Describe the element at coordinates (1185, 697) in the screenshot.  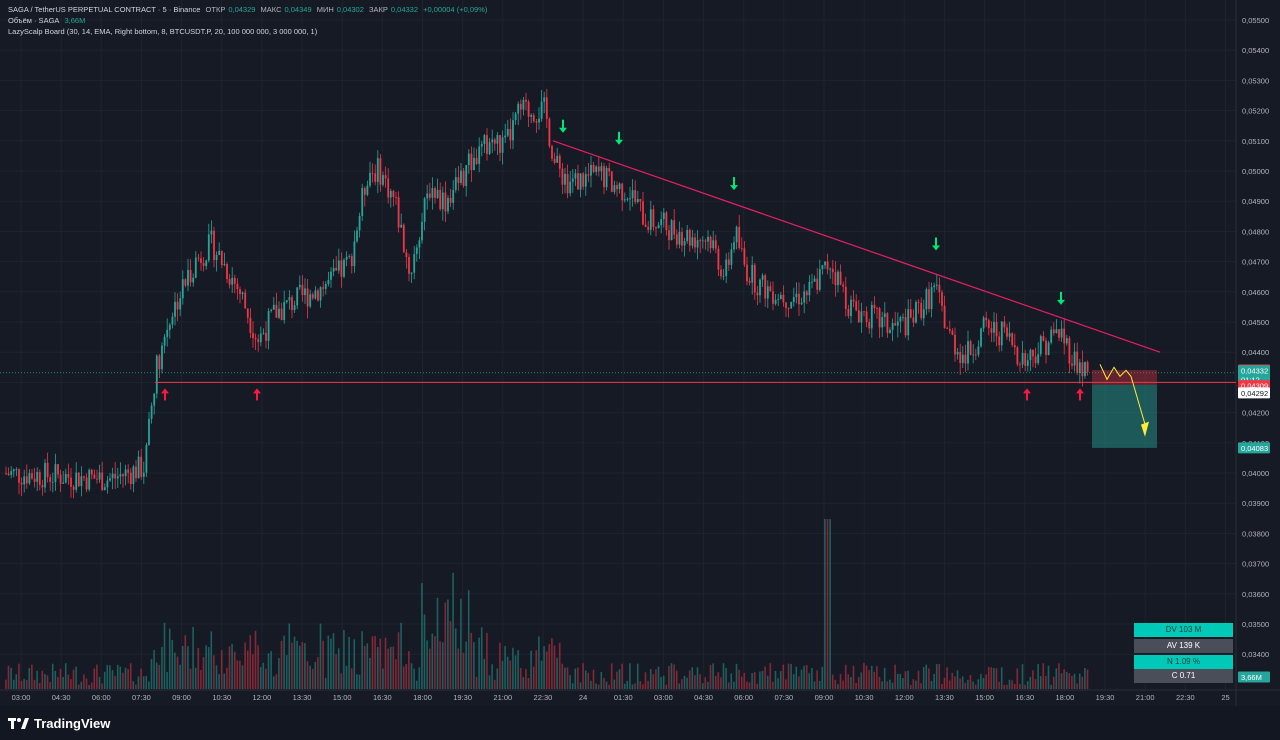
I see `time-axis-label: 22:30` at that location.